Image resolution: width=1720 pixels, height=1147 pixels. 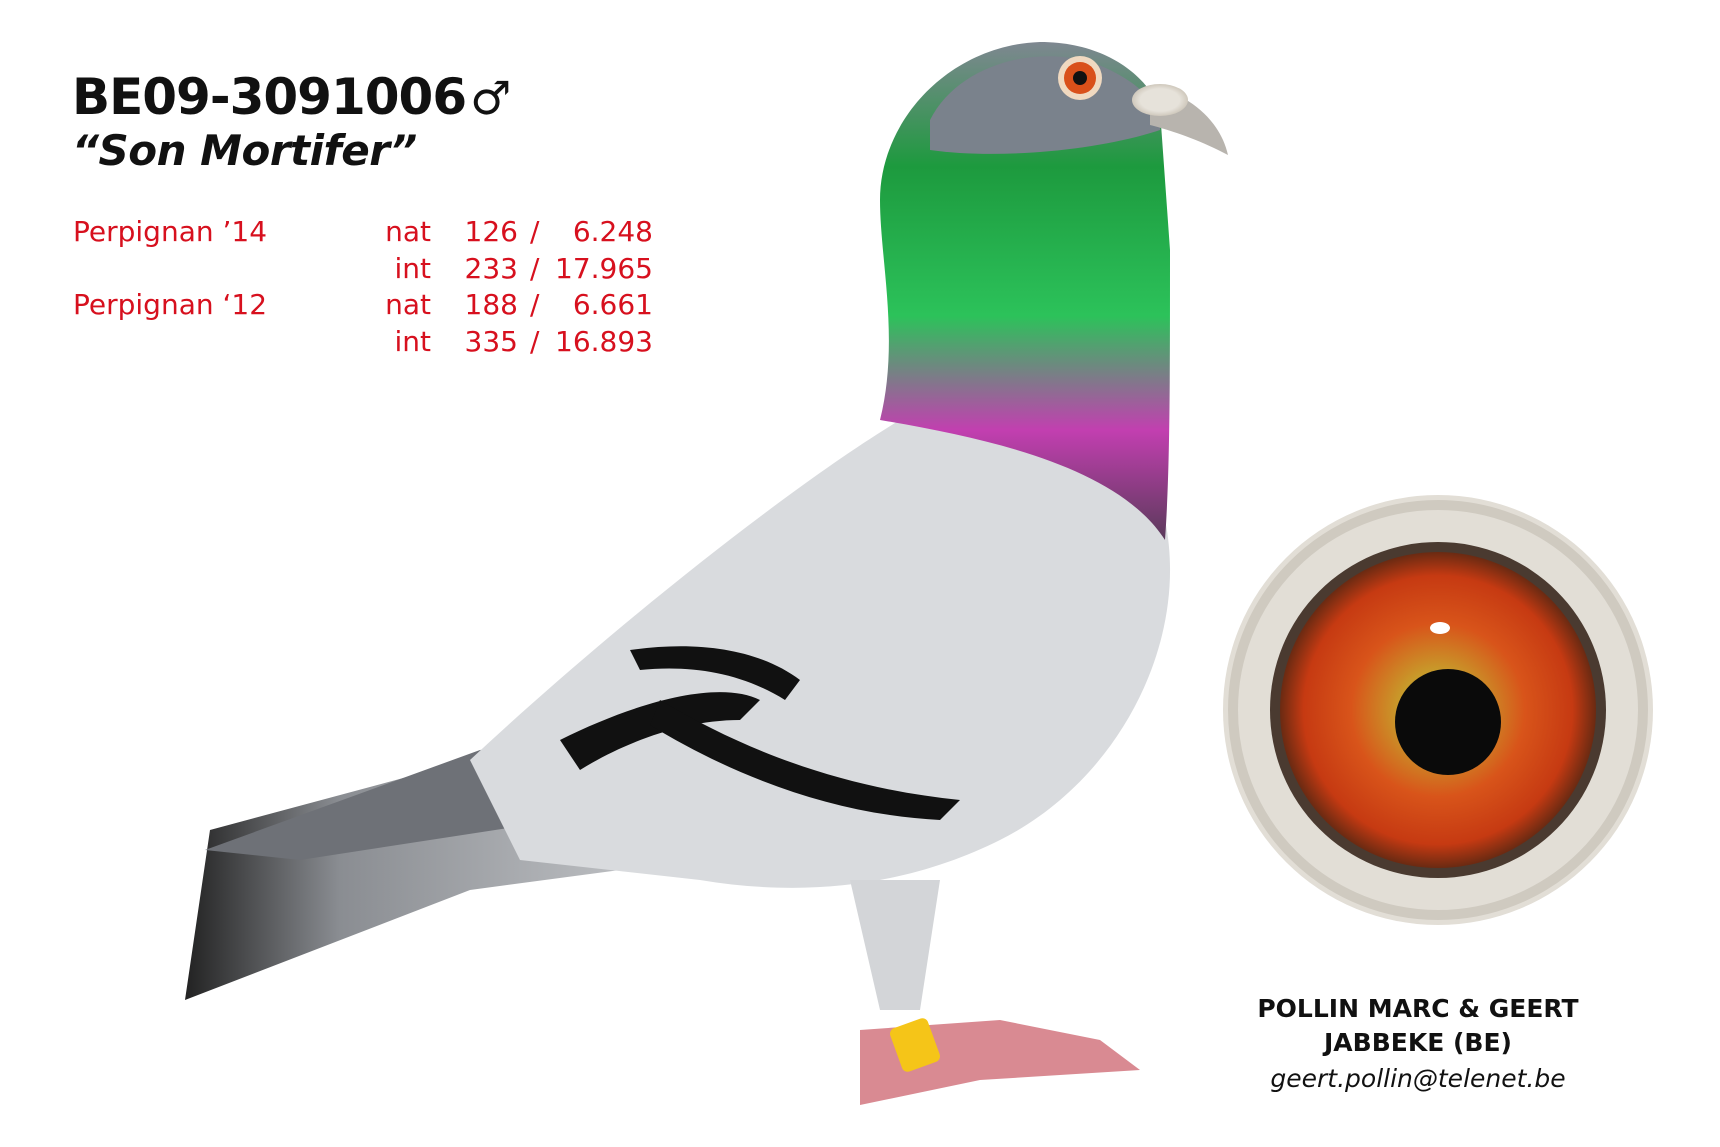 I want to click on result-position: 335, so click(x=491, y=341).